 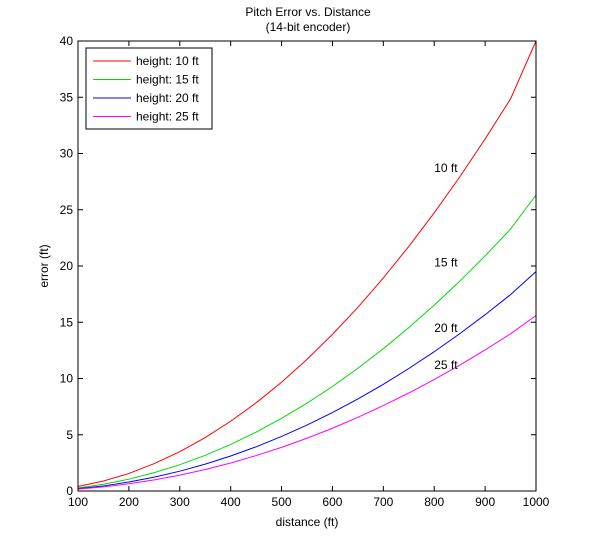 What do you see at coordinates (167, 117) in the screenshot?
I see `legend-label-4: height: 25 ft` at bounding box center [167, 117].